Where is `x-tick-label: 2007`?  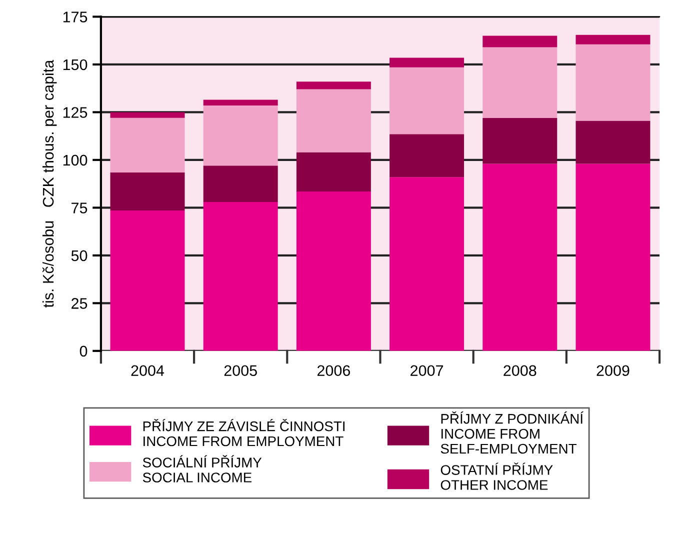 x-tick-label: 2007 is located at coordinates (427, 370).